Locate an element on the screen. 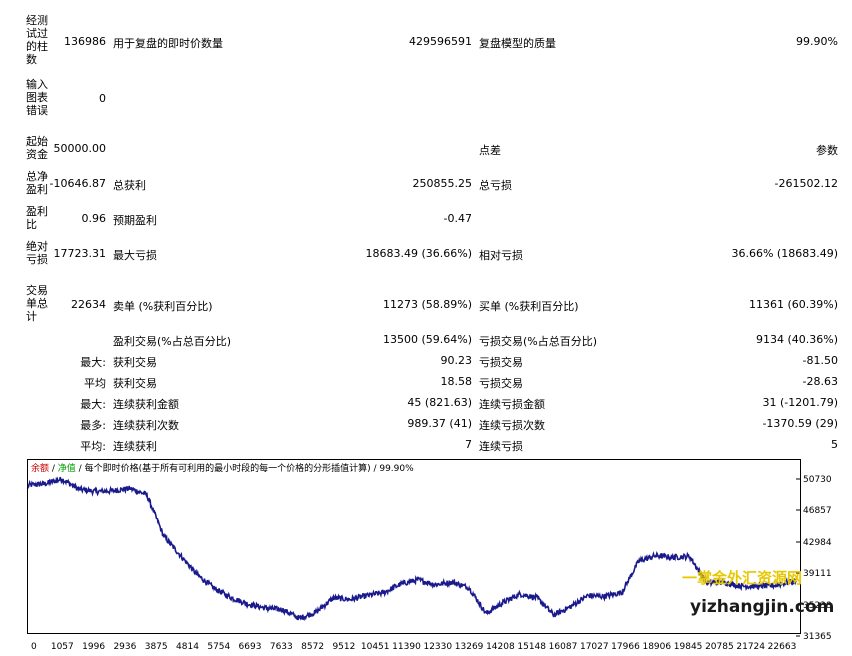  legend-balance: 余额 is located at coordinates (40, 469).